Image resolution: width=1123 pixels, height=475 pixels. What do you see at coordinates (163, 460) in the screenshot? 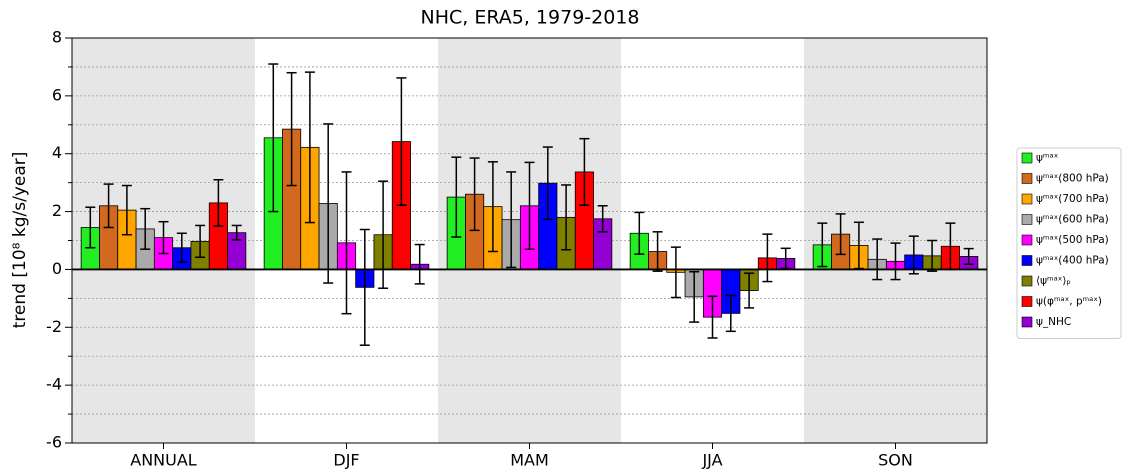
I see `x-tick-label: ANNUAL` at bounding box center [163, 460].